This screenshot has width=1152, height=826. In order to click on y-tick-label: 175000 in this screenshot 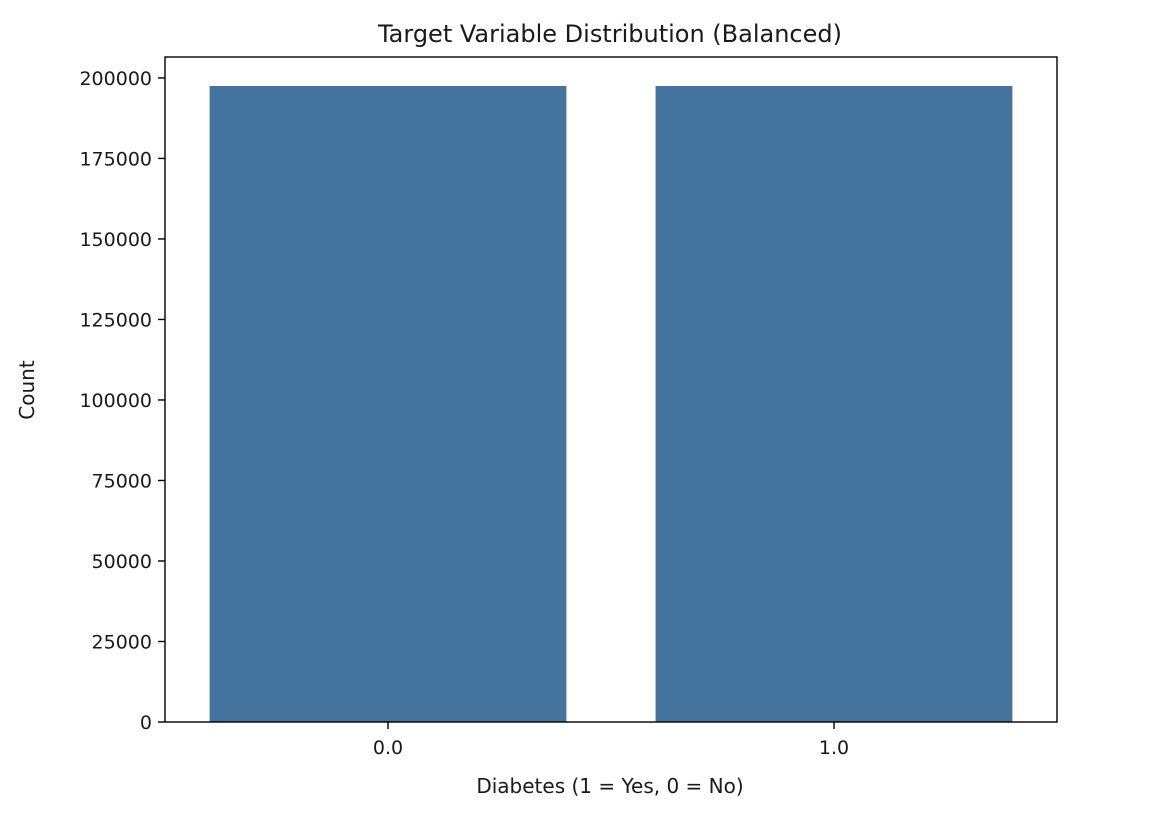, I will do `click(115, 159)`.